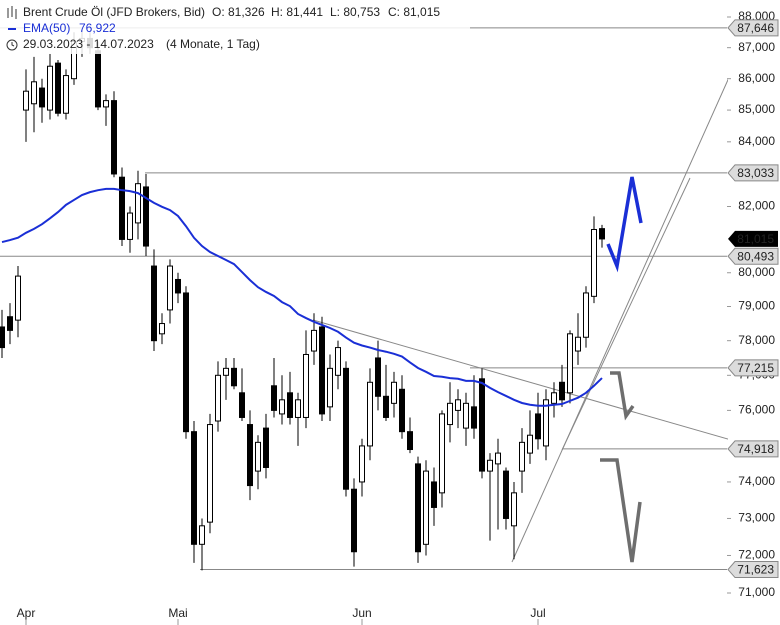 Image resolution: width=780 pixels, height=625 pixels. What do you see at coordinates (756, 109) in the screenshot?
I see `y-tick-label: 85,000` at bounding box center [756, 109].